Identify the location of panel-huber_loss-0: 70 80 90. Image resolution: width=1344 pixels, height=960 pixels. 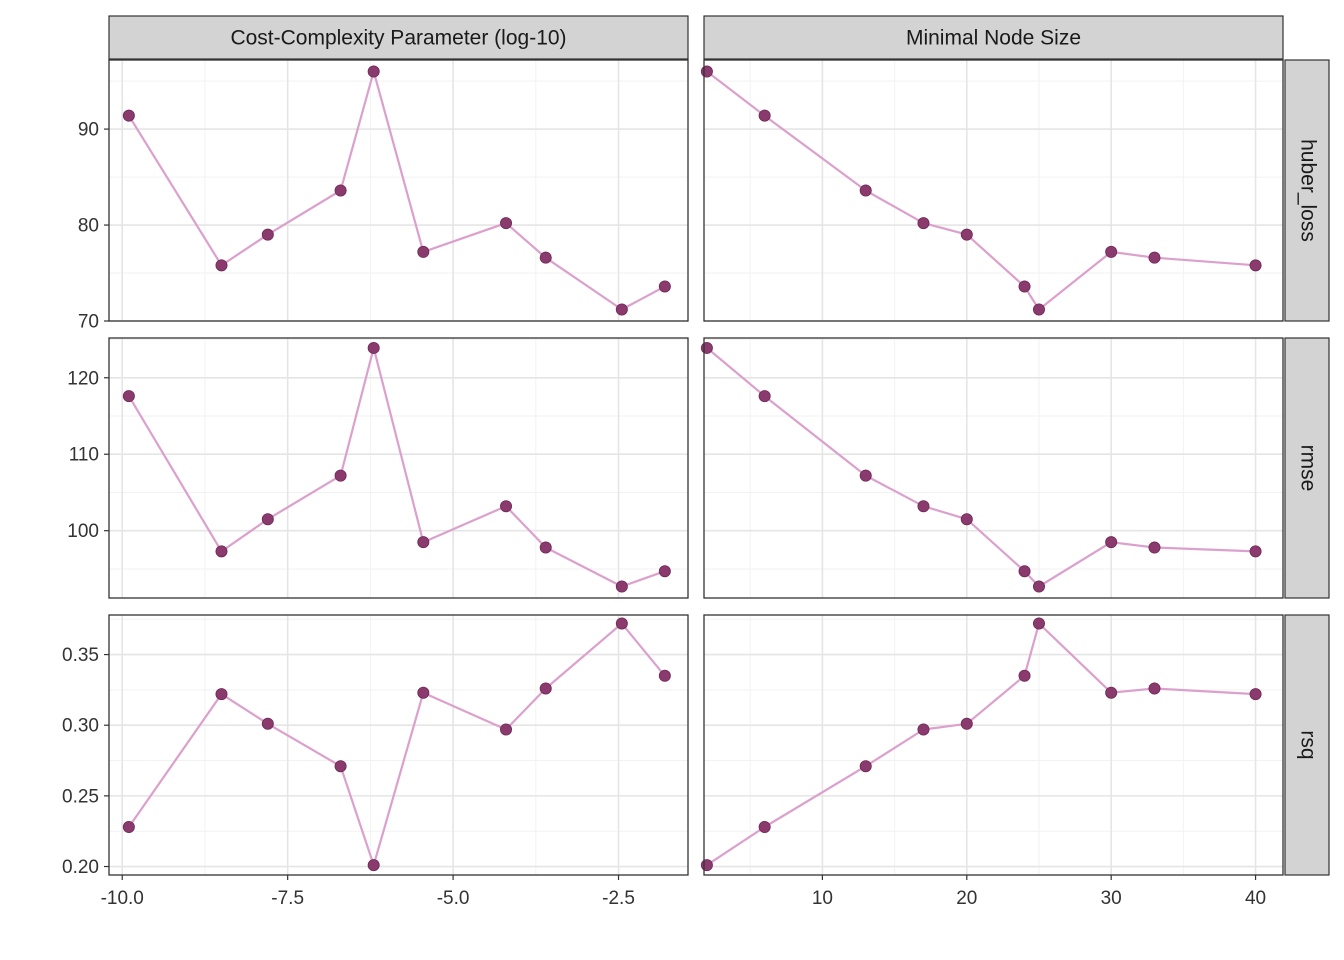
(383, 196).